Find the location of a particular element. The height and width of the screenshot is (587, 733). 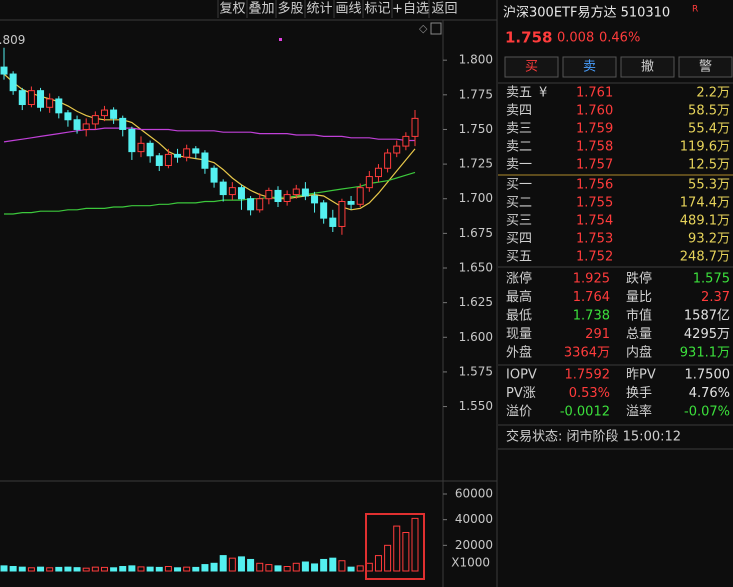

action-button-label: 警 is located at coordinates (705, 67).